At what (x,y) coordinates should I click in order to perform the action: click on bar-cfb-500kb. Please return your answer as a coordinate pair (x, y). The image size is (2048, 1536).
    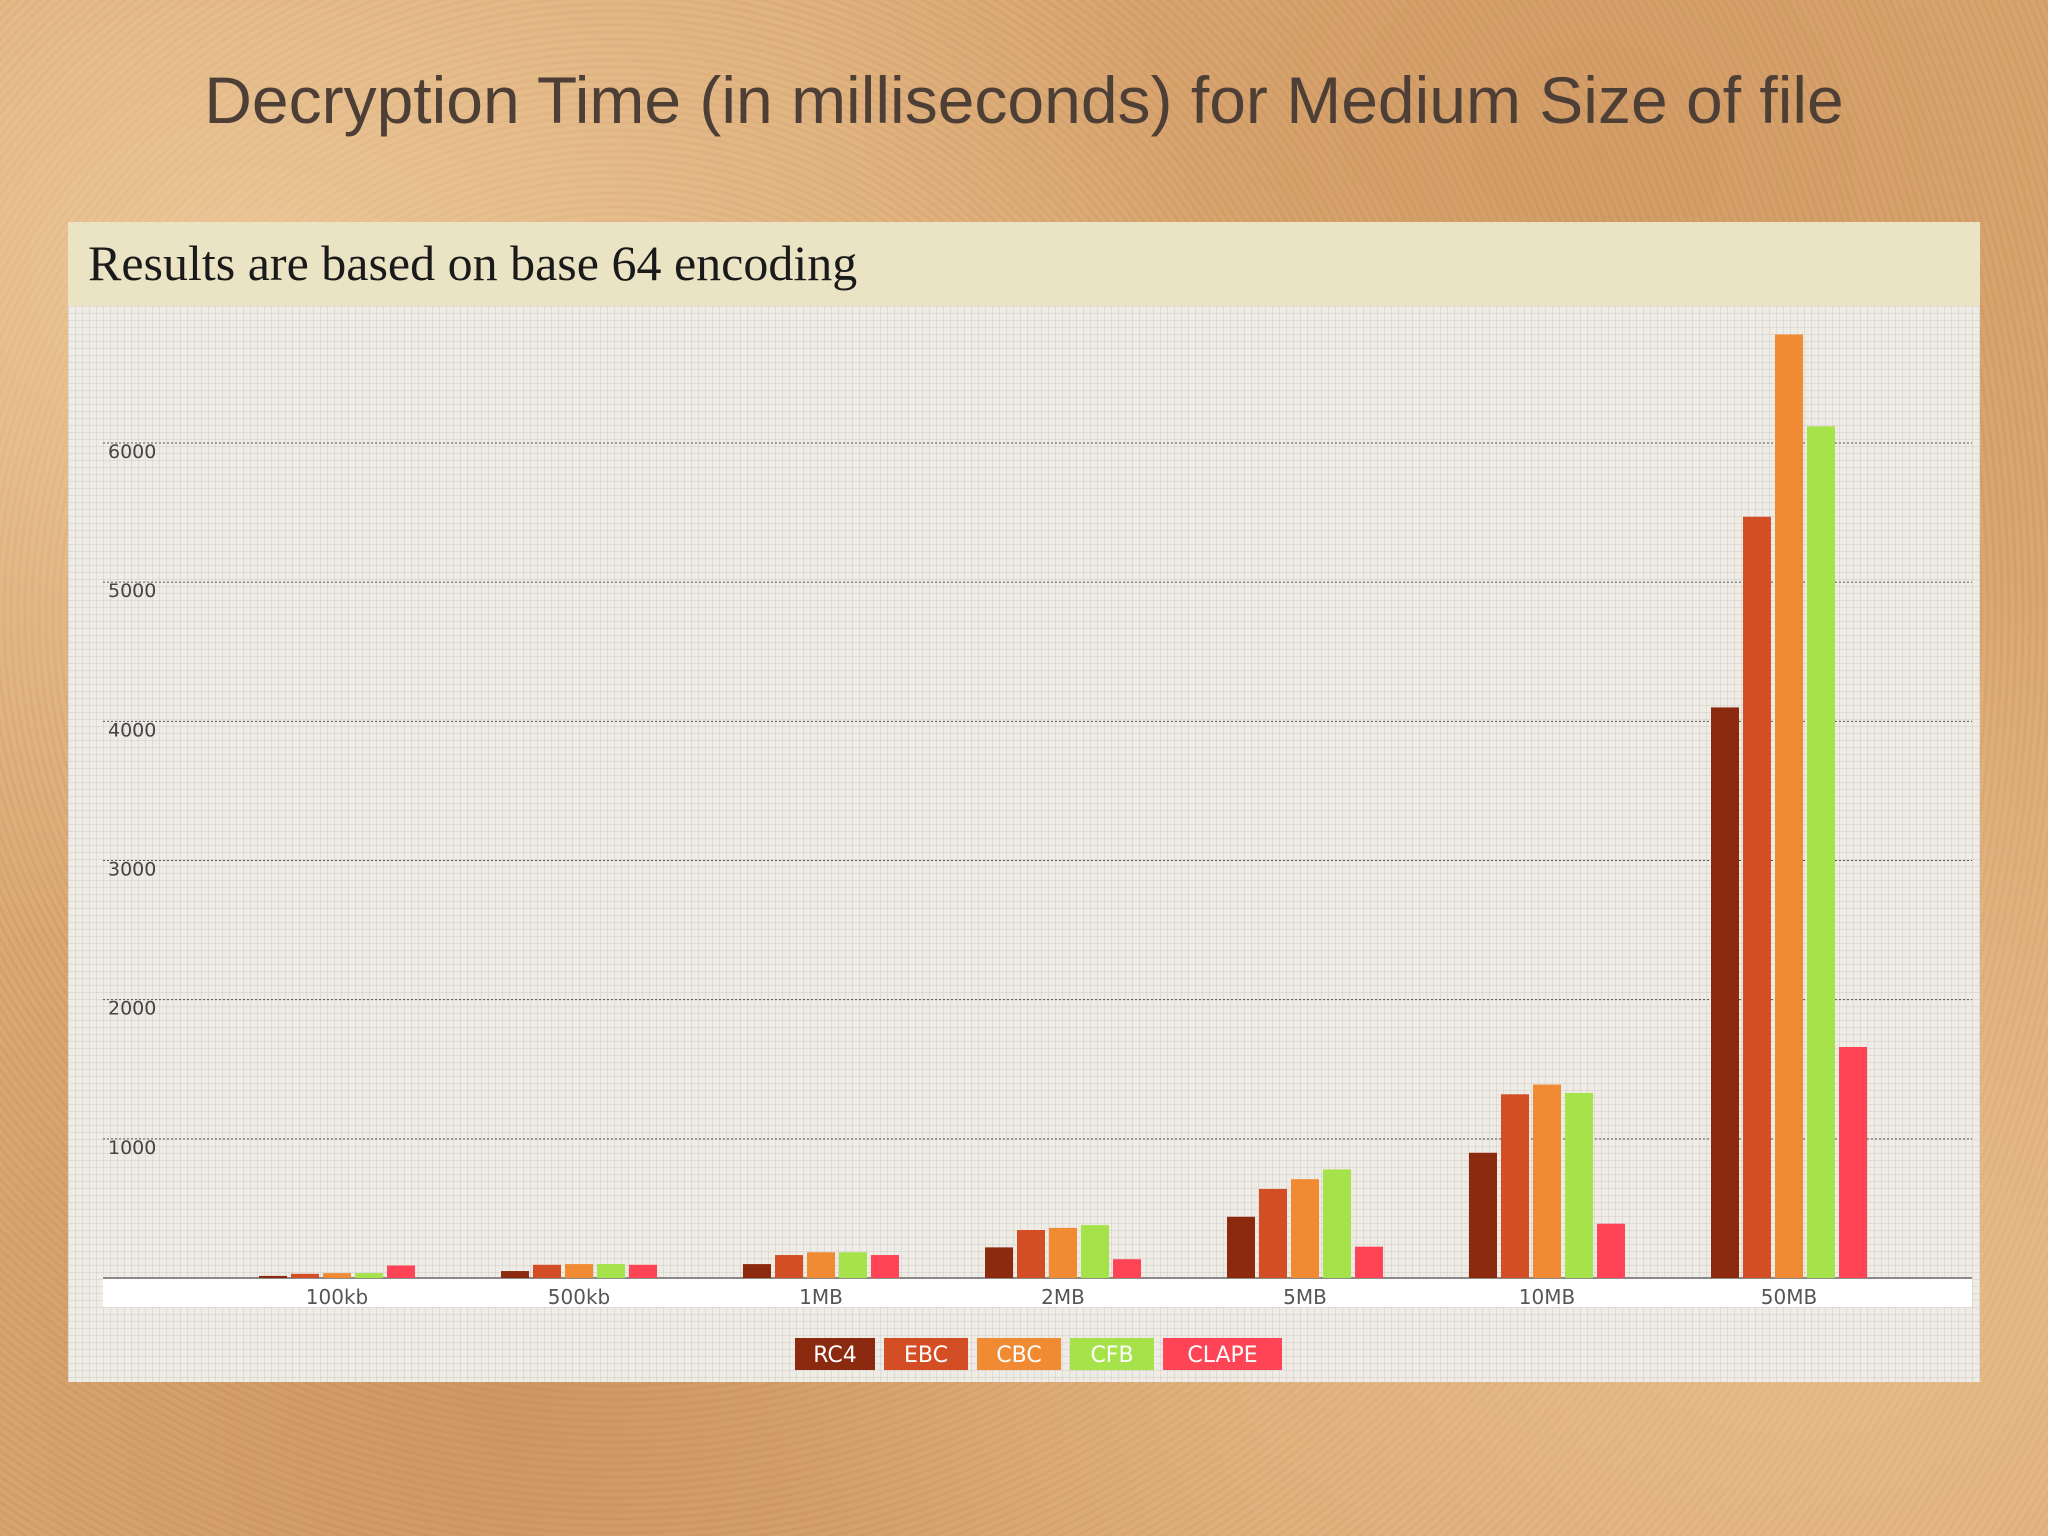
    Looking at the image, I should click on (611, 1271).